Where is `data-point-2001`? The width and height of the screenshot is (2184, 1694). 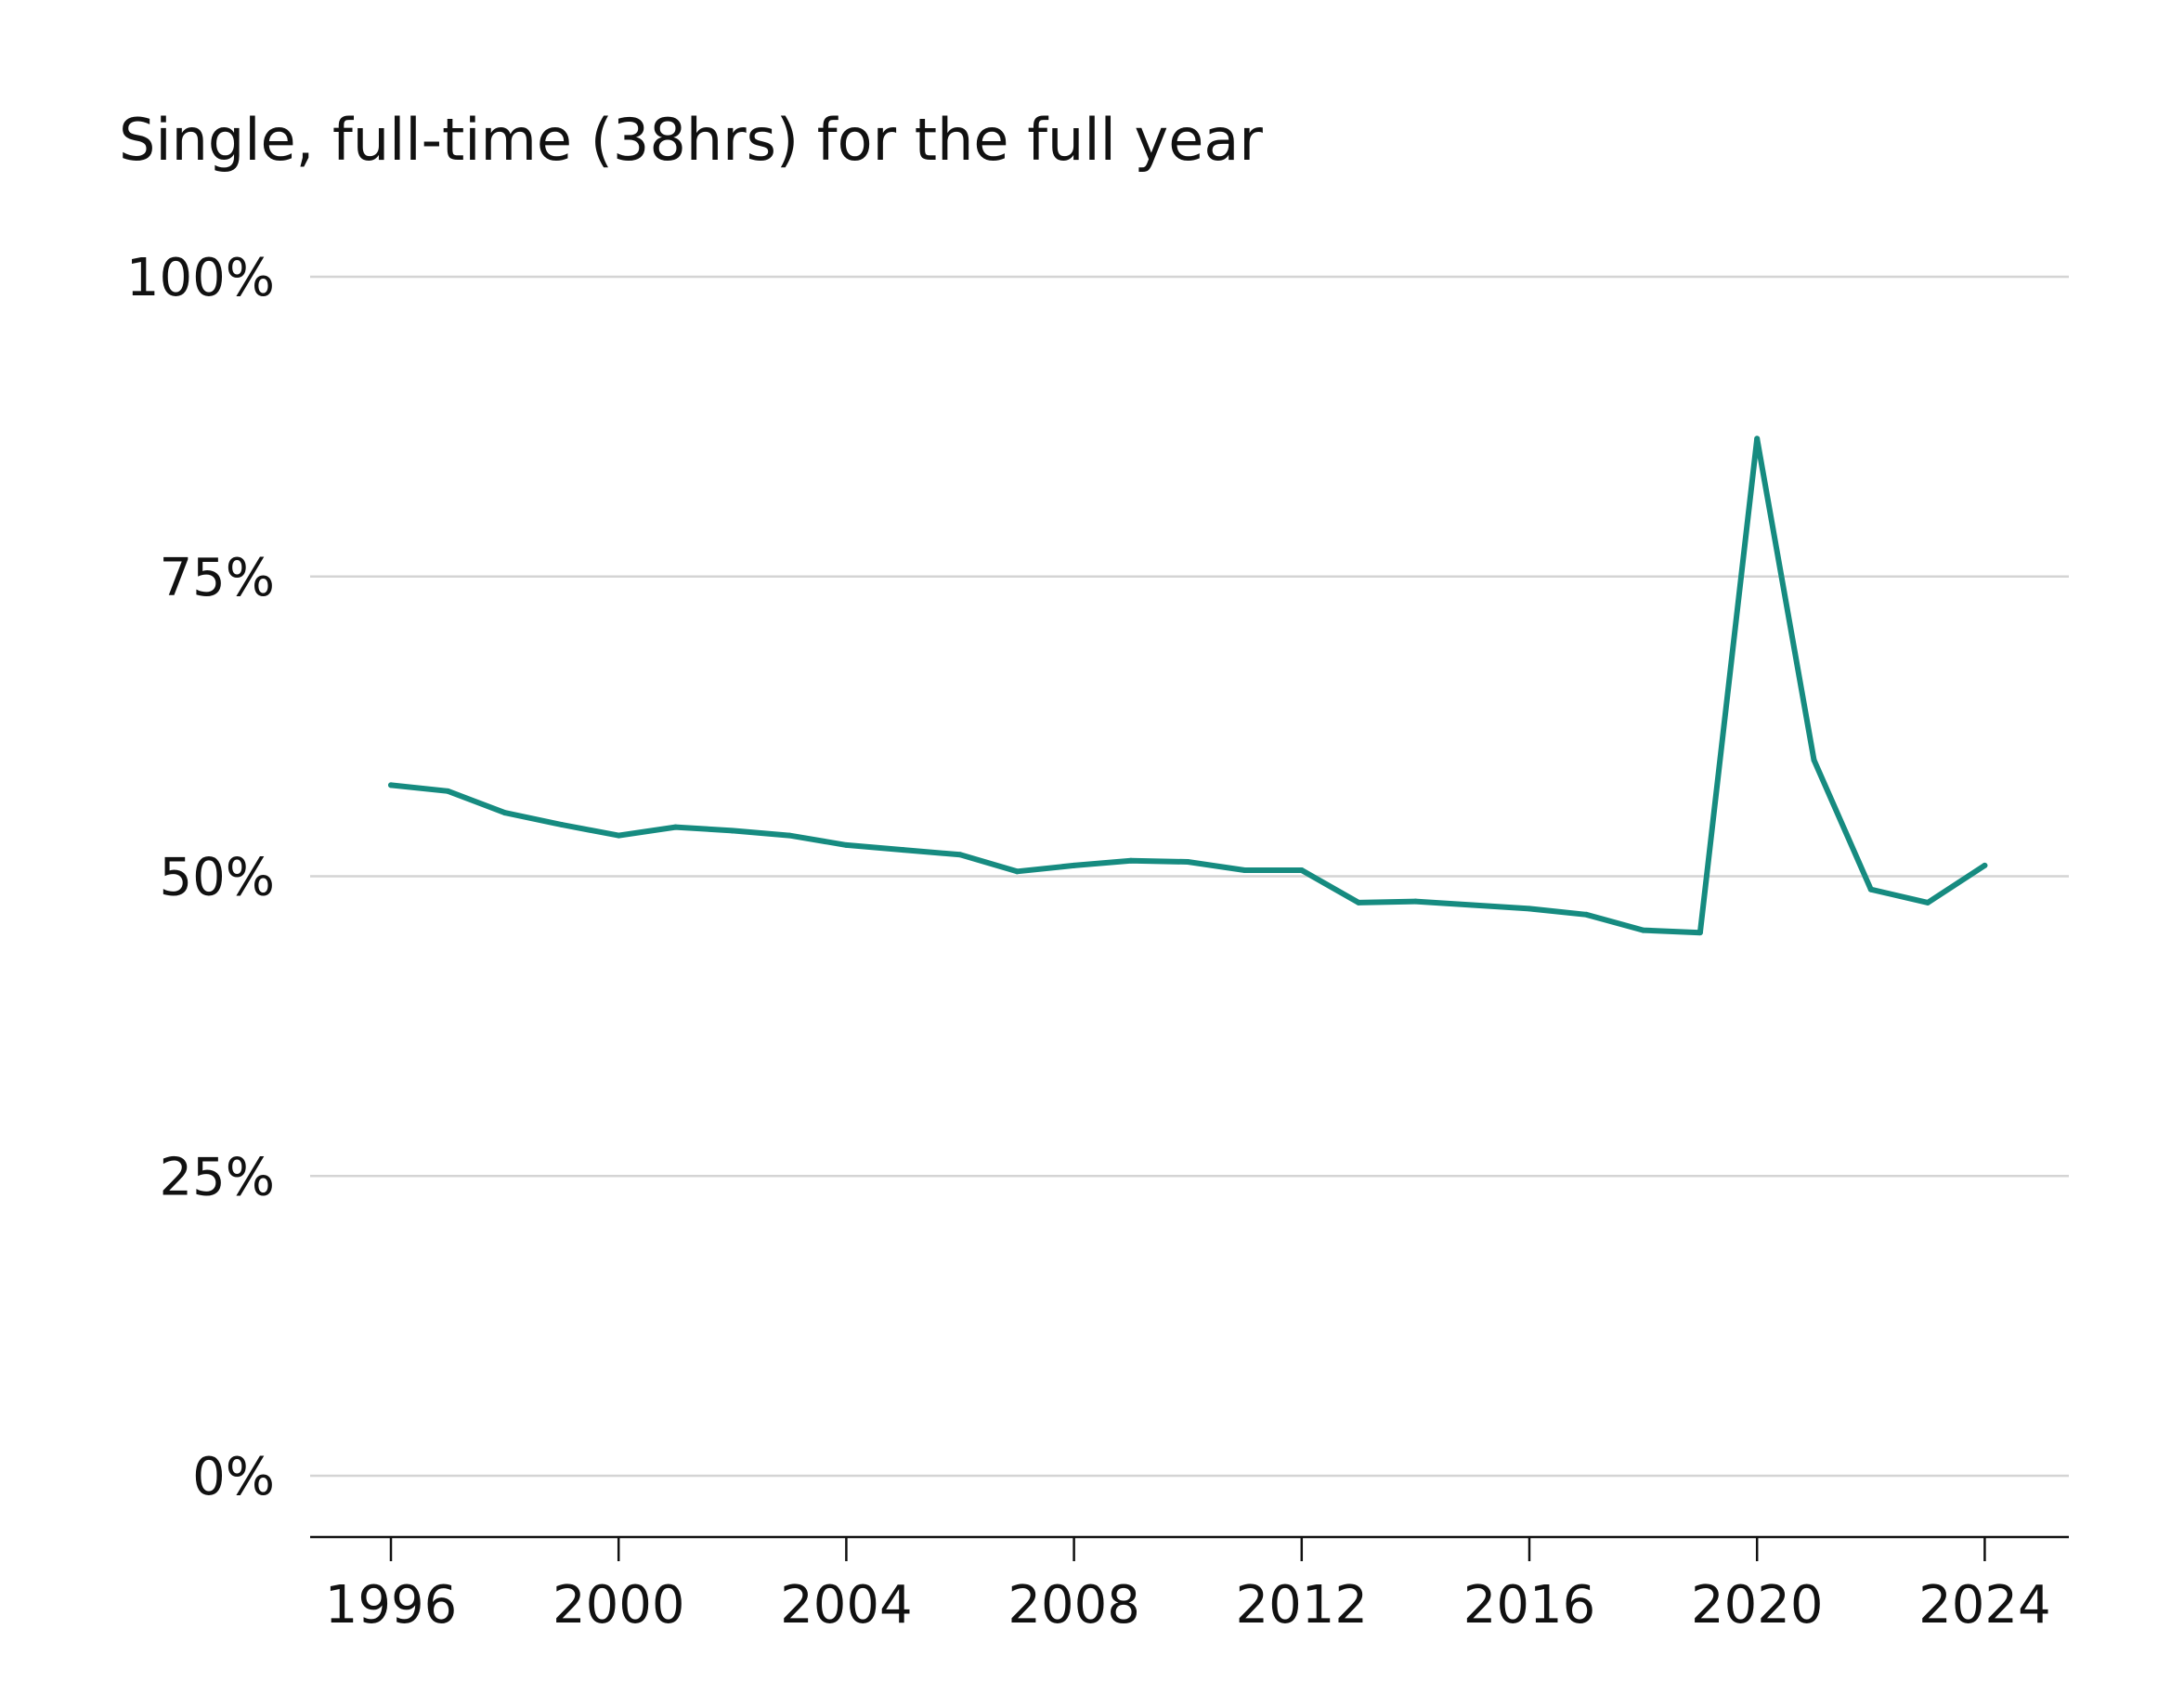 data-point-2001 is located at coordinates (675, 827).